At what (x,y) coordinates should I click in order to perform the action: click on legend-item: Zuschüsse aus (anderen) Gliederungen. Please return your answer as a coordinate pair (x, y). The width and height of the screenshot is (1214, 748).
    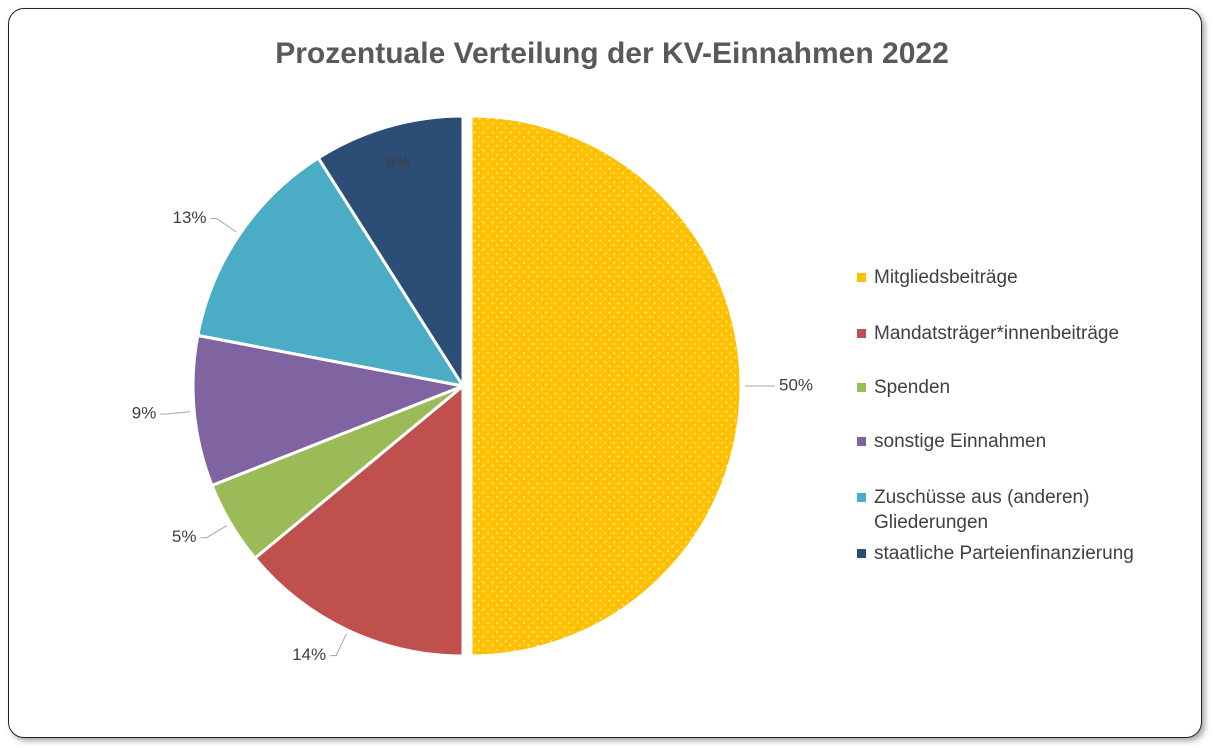
    Looking at the image, I should click on (1017, 510).